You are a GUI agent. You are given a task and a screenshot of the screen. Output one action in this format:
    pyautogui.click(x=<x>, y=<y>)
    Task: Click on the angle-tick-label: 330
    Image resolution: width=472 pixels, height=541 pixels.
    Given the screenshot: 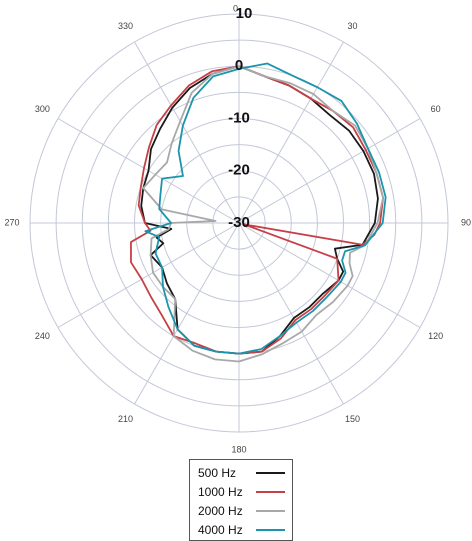 What is the action you would take?
    pyautogui.click(x=125, y=26)
    